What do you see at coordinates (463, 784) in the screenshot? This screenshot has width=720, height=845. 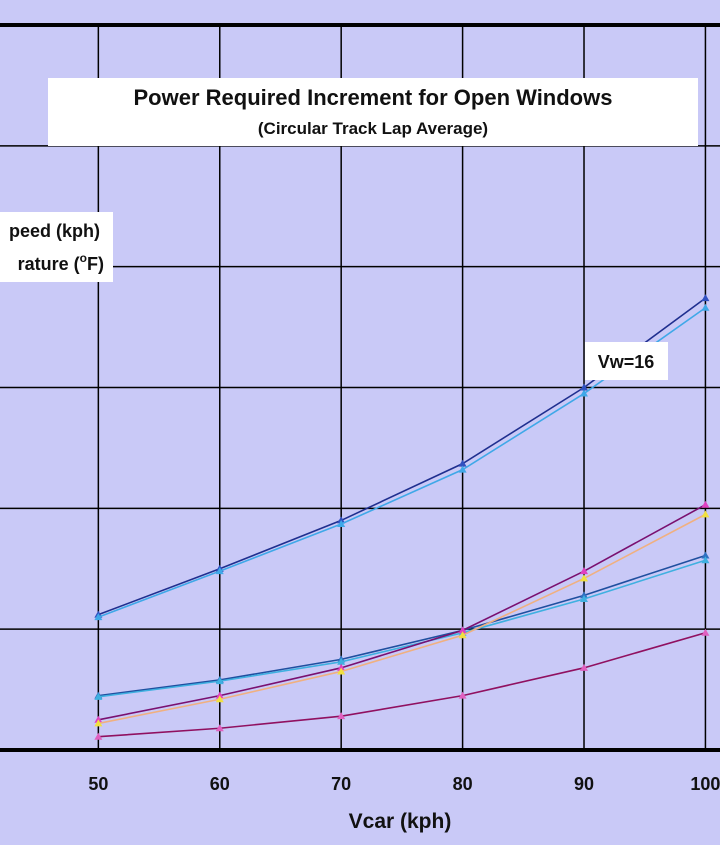 I see `x-tick-label: 80` at bounding box center [463, 784].